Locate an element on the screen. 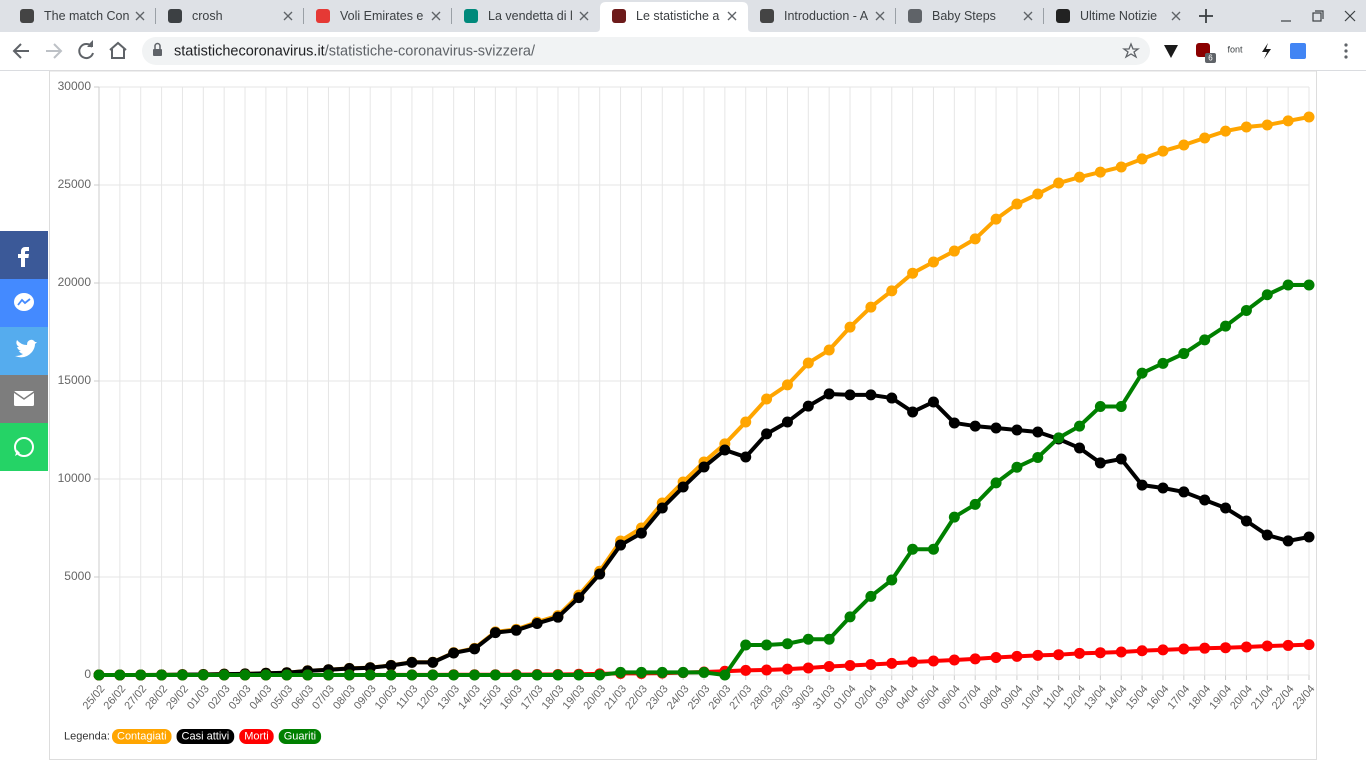 The image size is (1366, 768). translate-extension is located at coordinates (1298, 51).